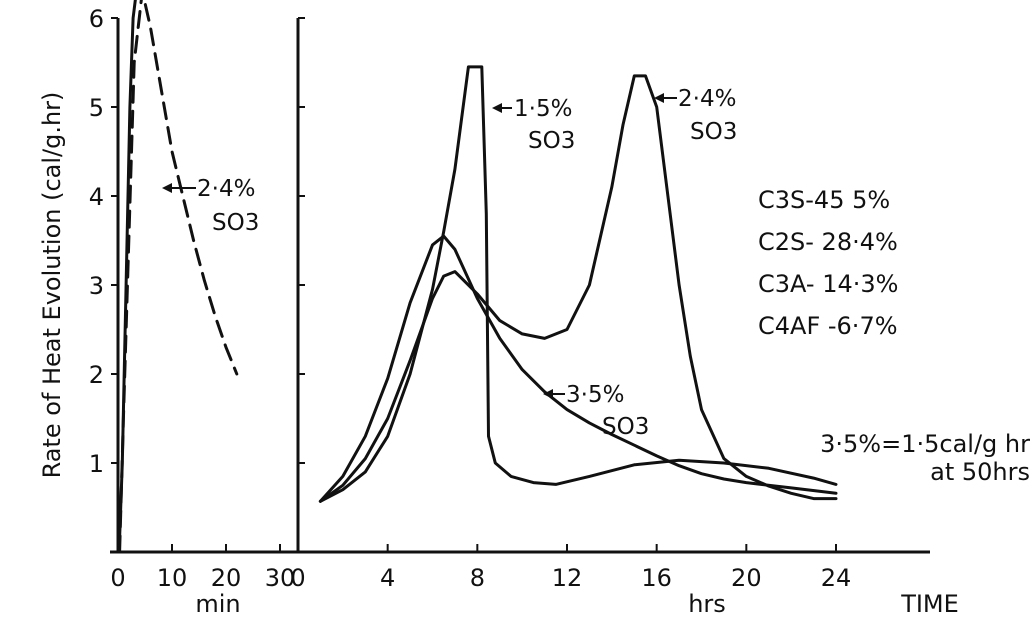  What do you see at coordinates (543, 109) in the screenshot?
I see `annotation-1-5-percent: 1·5%` at bounding box center [543, 109].